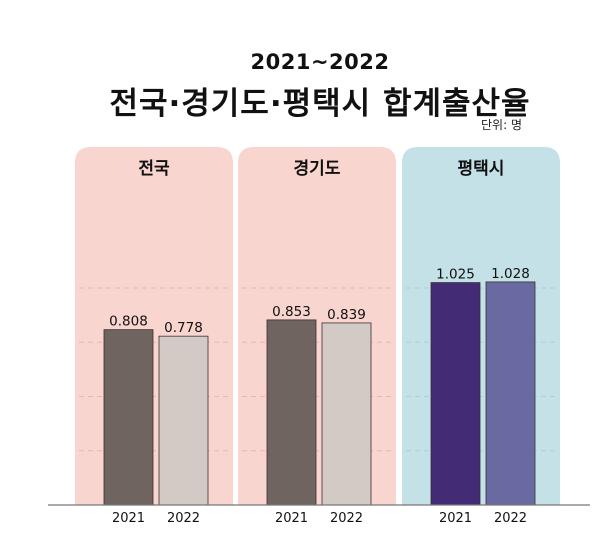 Image resolution: width=600 pixels, height=539 pixels. Describe the element at coordinates (346, 414) in the screenshot. I see `bar-gyeonggi-2022` at that location.